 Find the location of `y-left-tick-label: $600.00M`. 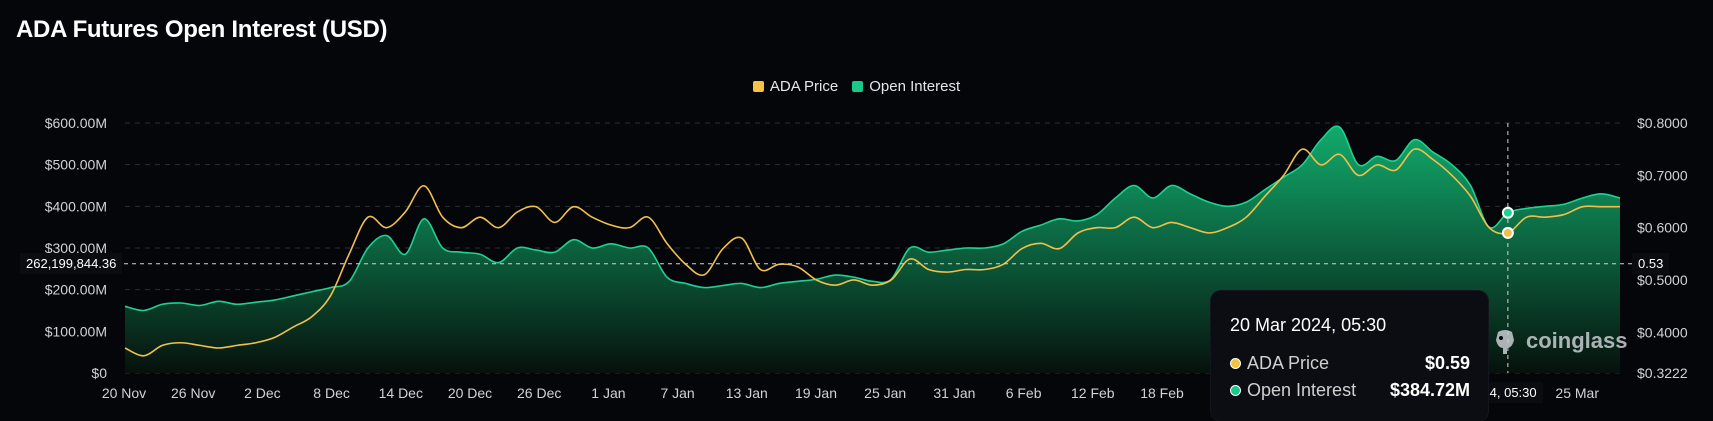

y-left-tick-label: $600.00M is located at coordinates (76, 123).